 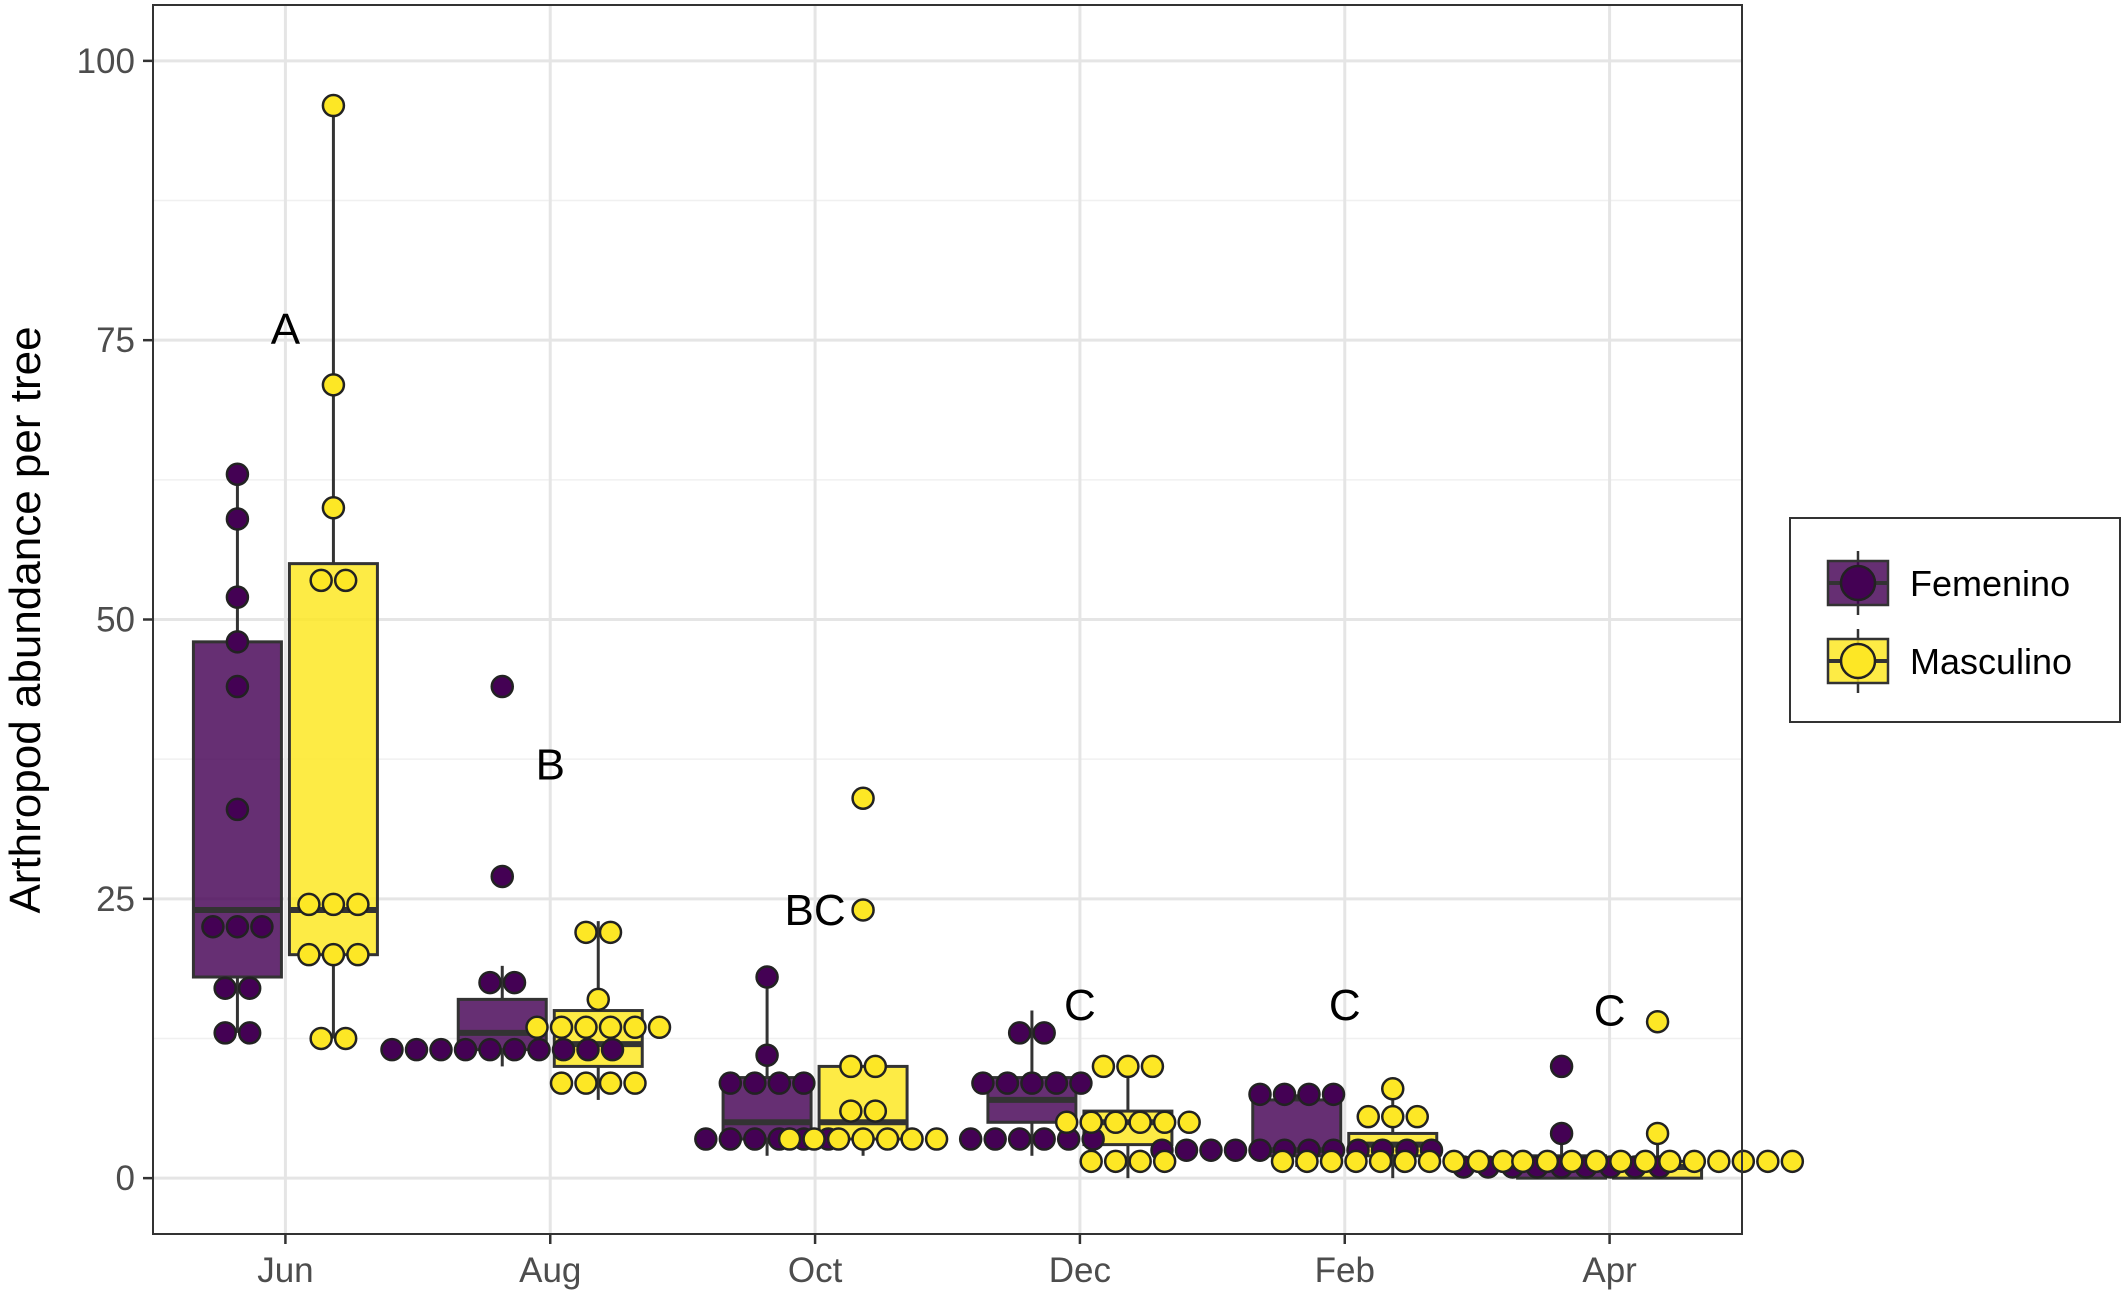 What do you see at coordinates (1610, 1011) in the screenshot?
I see `annotation-letter: C` at bounding box center [1610, 1011].